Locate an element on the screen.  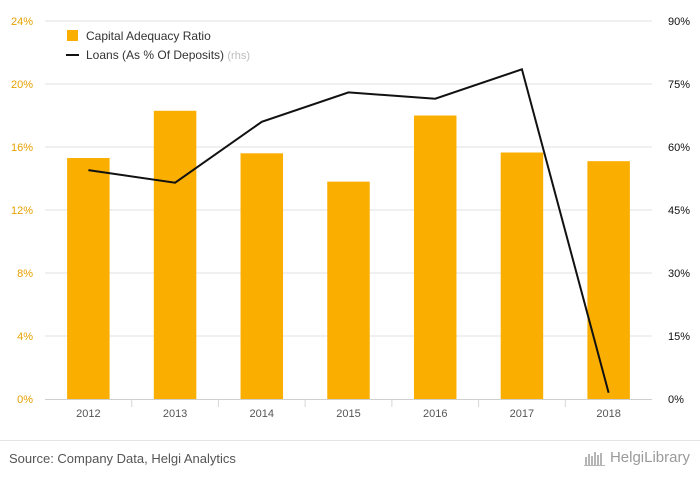
right-y-tick-label: 90% is located at coordinates (679, 22).